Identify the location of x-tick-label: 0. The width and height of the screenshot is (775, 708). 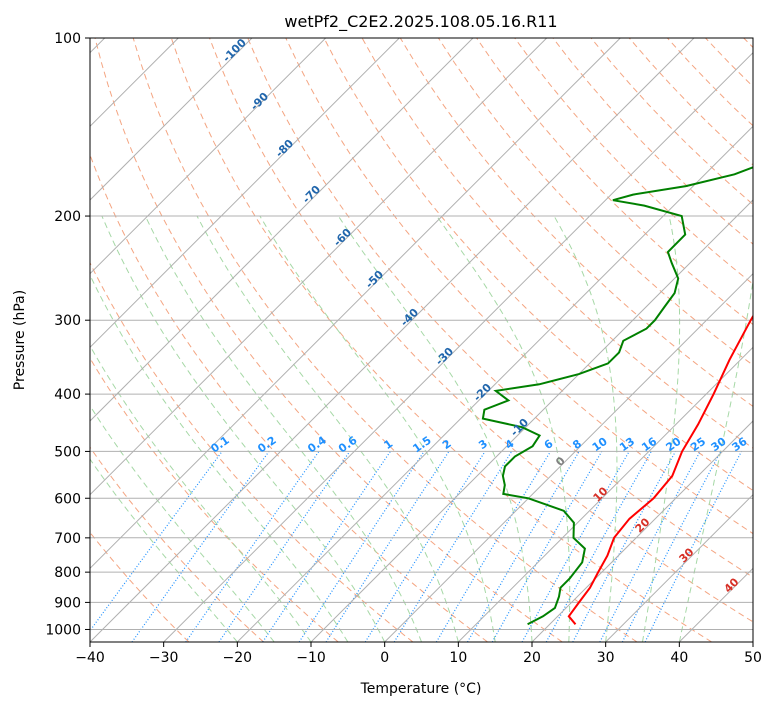
(384, 658).